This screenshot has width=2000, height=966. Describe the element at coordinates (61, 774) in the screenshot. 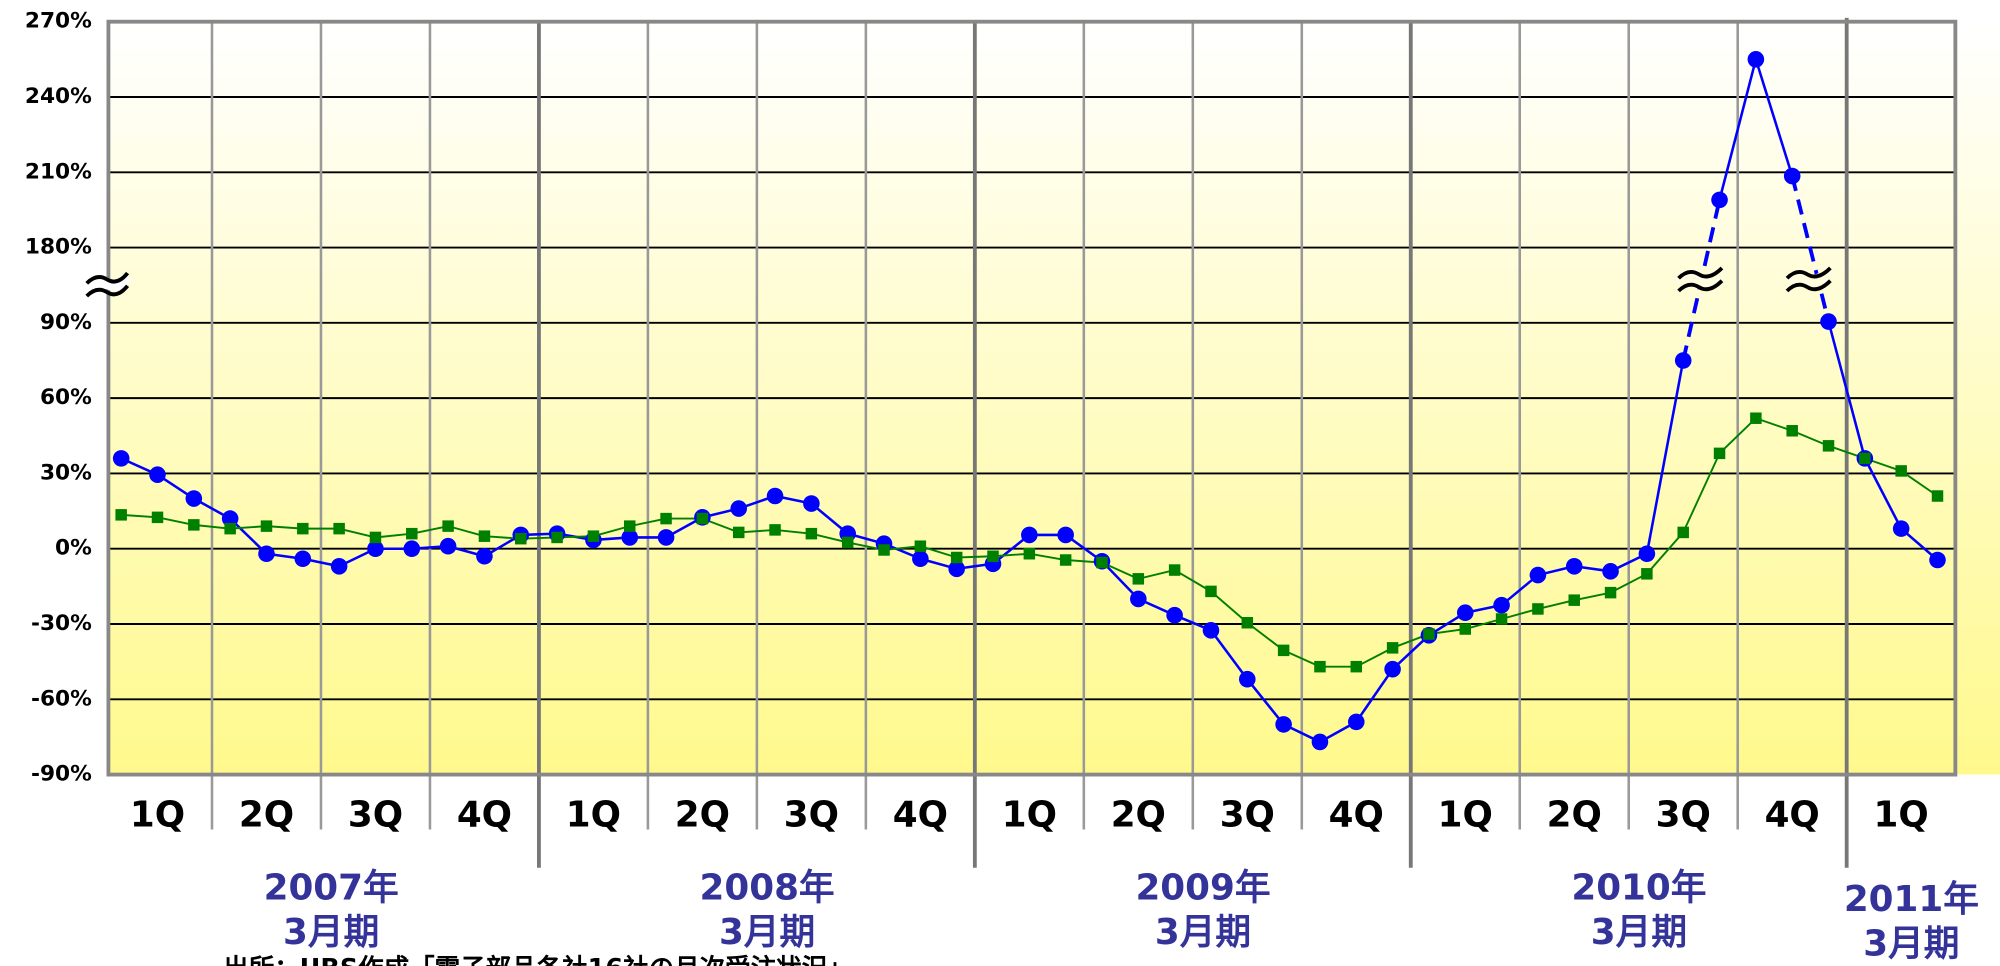

I see `y-tick-label: -90%` at that location.